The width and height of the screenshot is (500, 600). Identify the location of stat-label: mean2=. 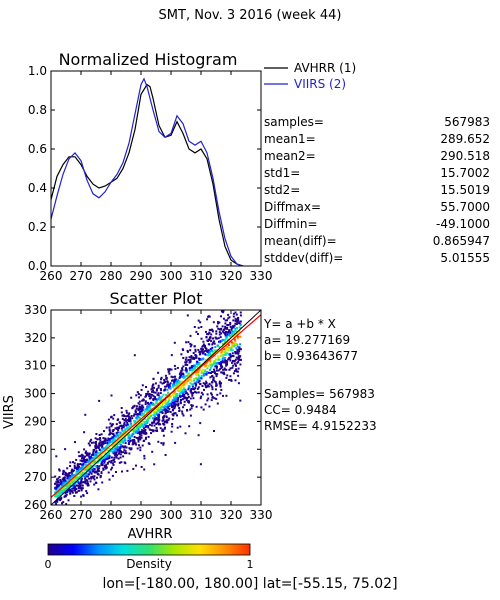
(290, 156).